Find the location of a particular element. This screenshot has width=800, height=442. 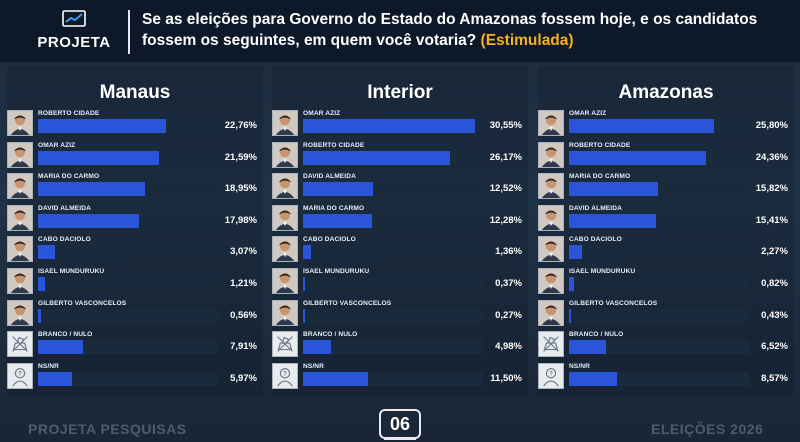

chart-title: Amazonas is located at coordinates (666, 92).